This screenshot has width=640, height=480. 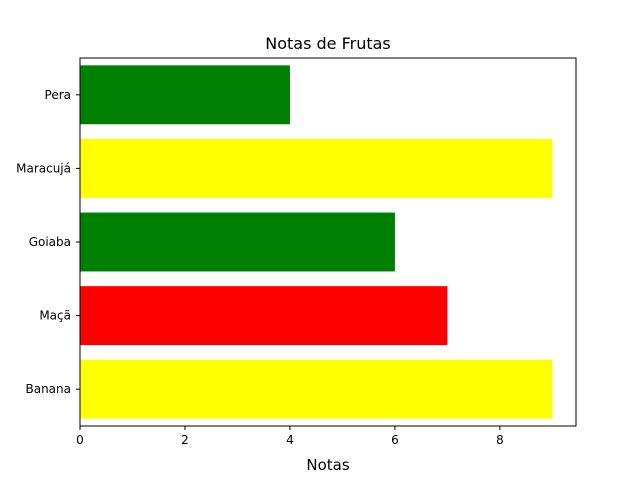 I want to click on x-axis-ticks: 0 2 4 6 8, so click(x=290, y=436).